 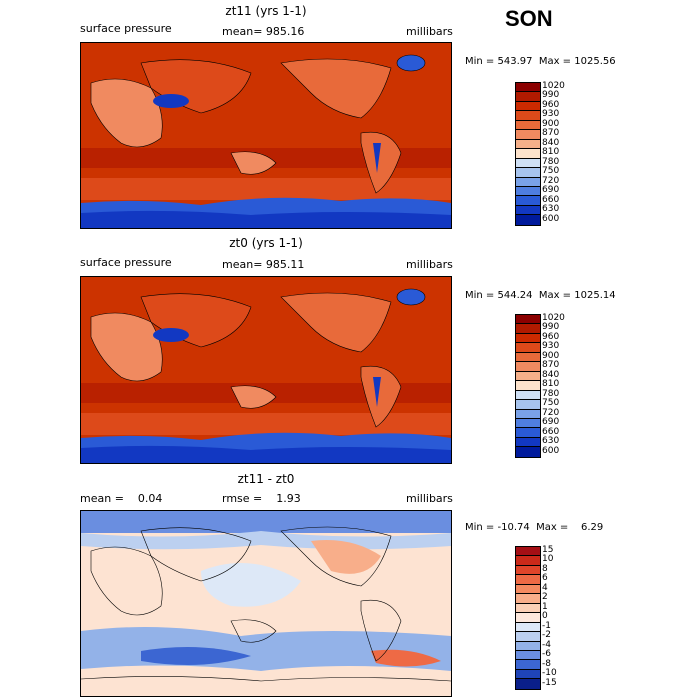 I want to click on panel-2-variable-label: surface pressure, so click(x=126, y=262).